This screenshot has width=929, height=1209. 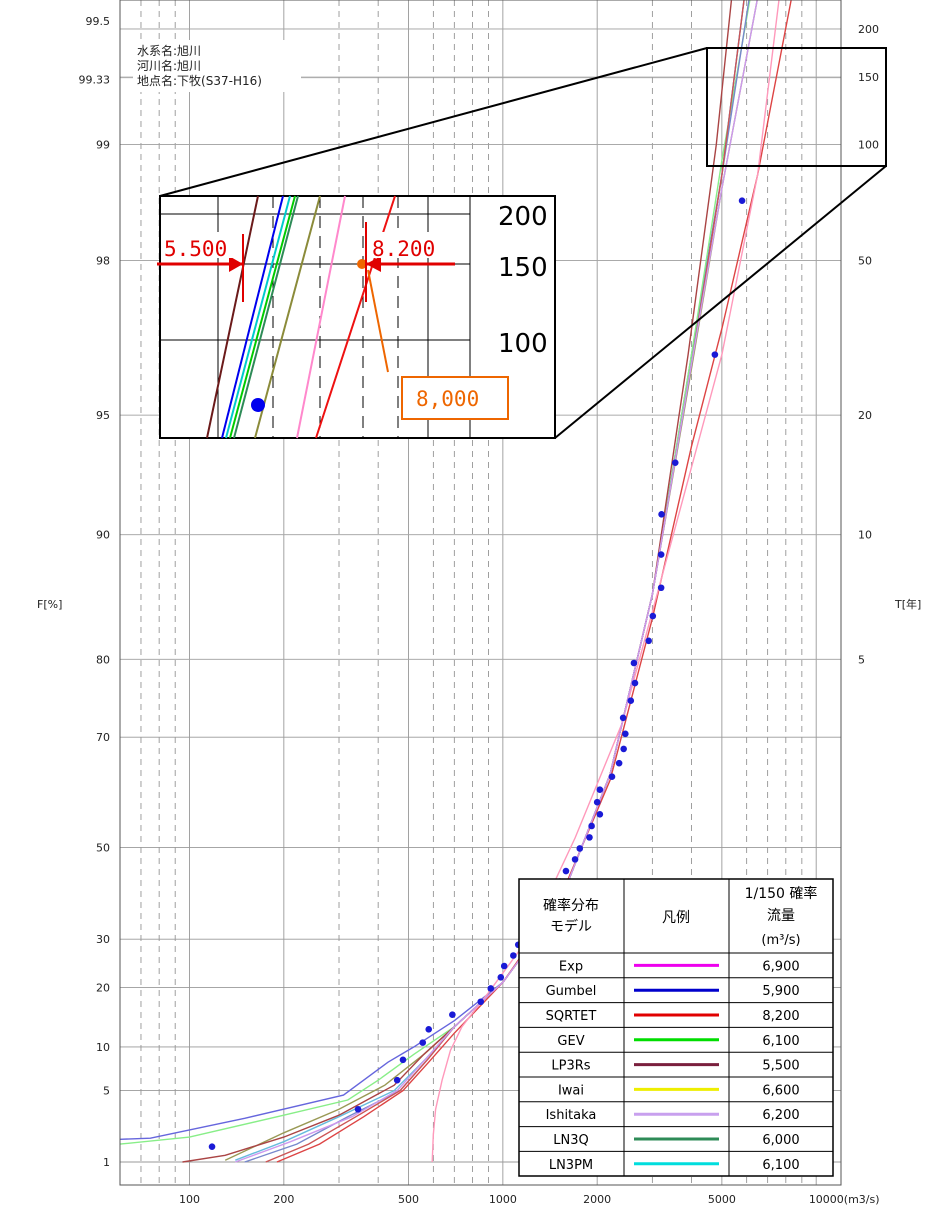 I want to click on legend-flow-value: 6,000, so click(x=780, y=1140).